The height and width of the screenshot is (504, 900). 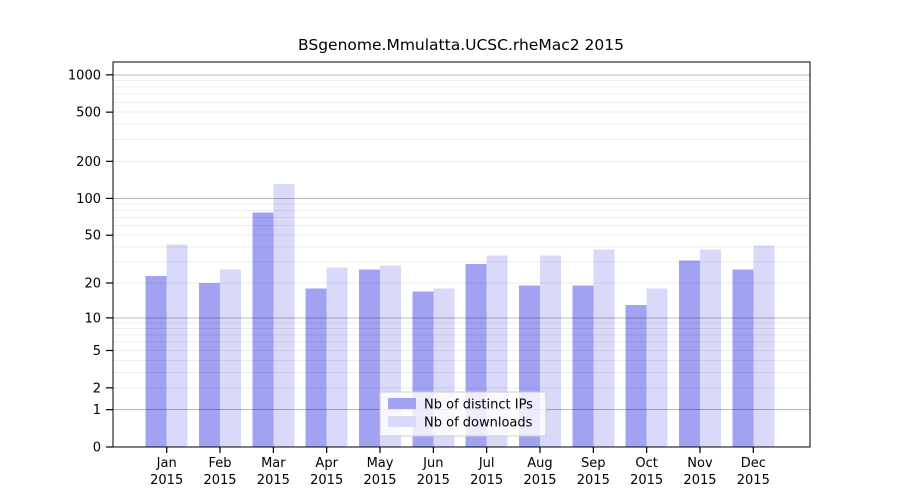 I want to click on x-tick-label-month: Apr, so click(x=326, y=463).